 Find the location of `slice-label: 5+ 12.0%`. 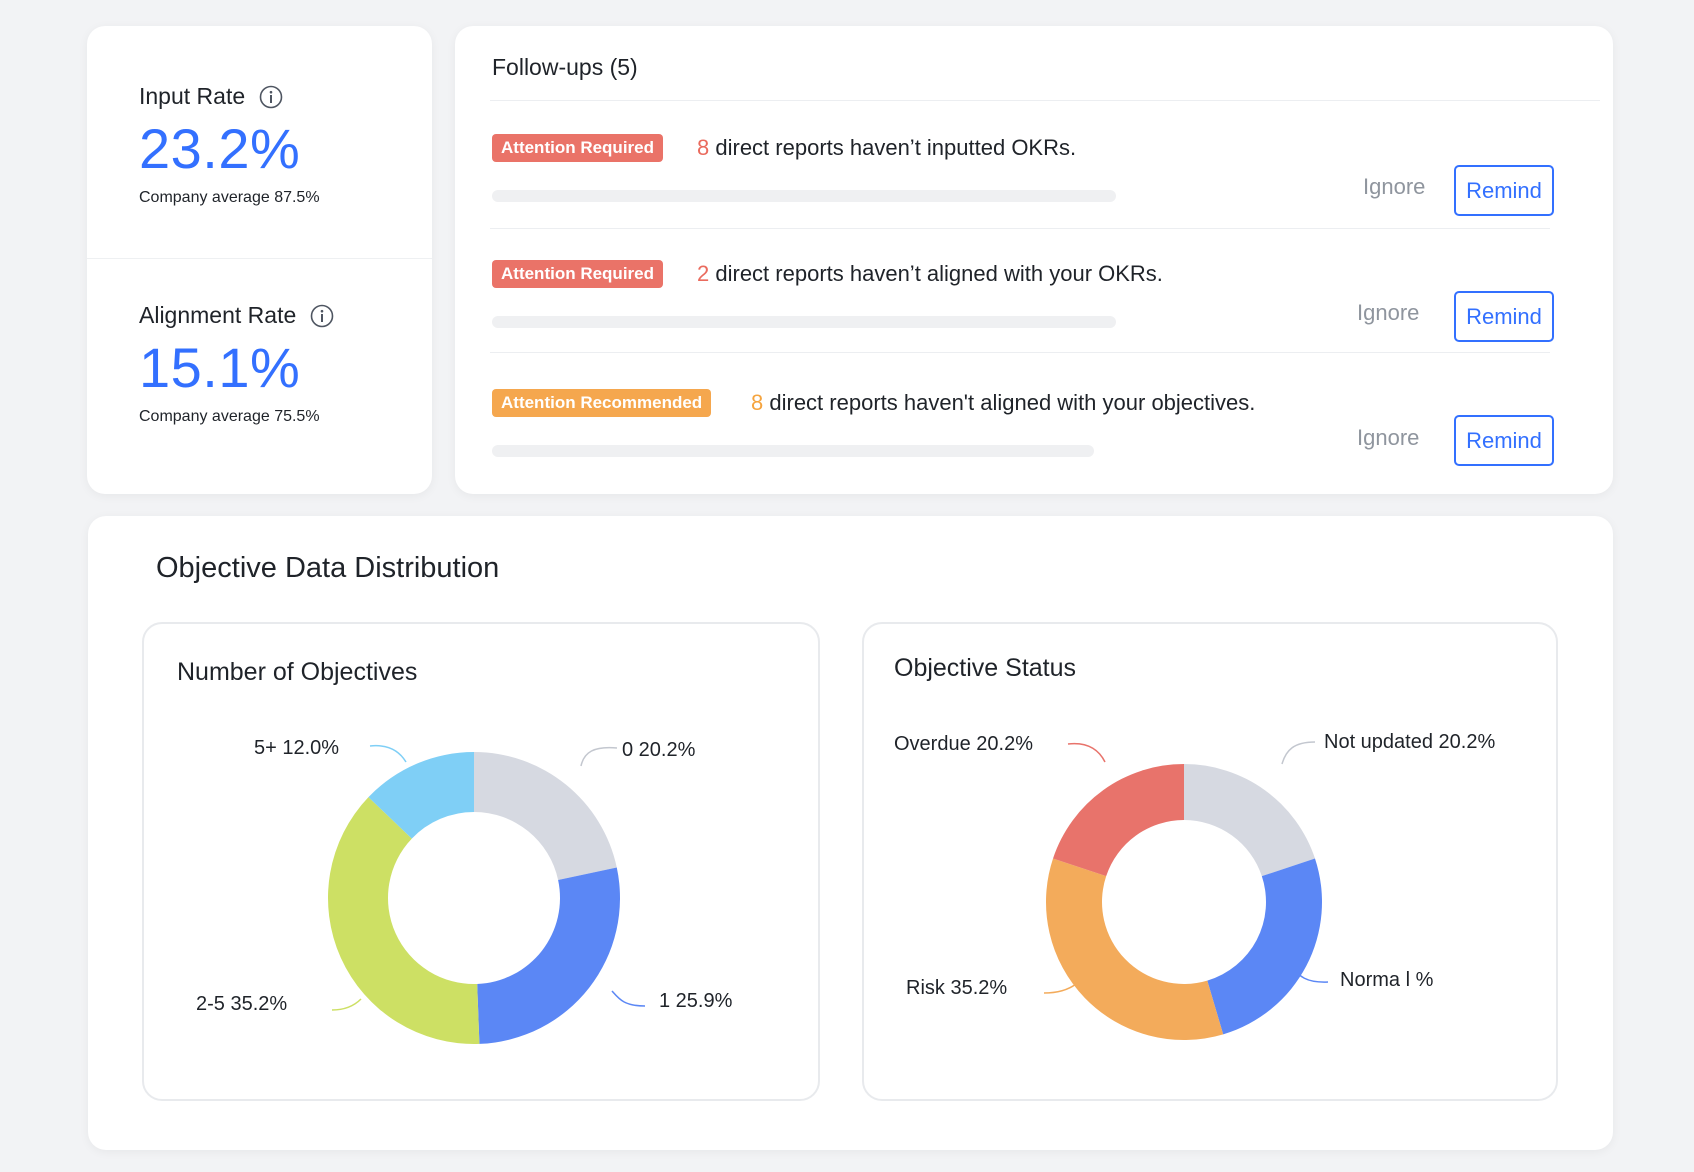

slice-label: 5+ 12.0% is located at coordinates (296, 748).